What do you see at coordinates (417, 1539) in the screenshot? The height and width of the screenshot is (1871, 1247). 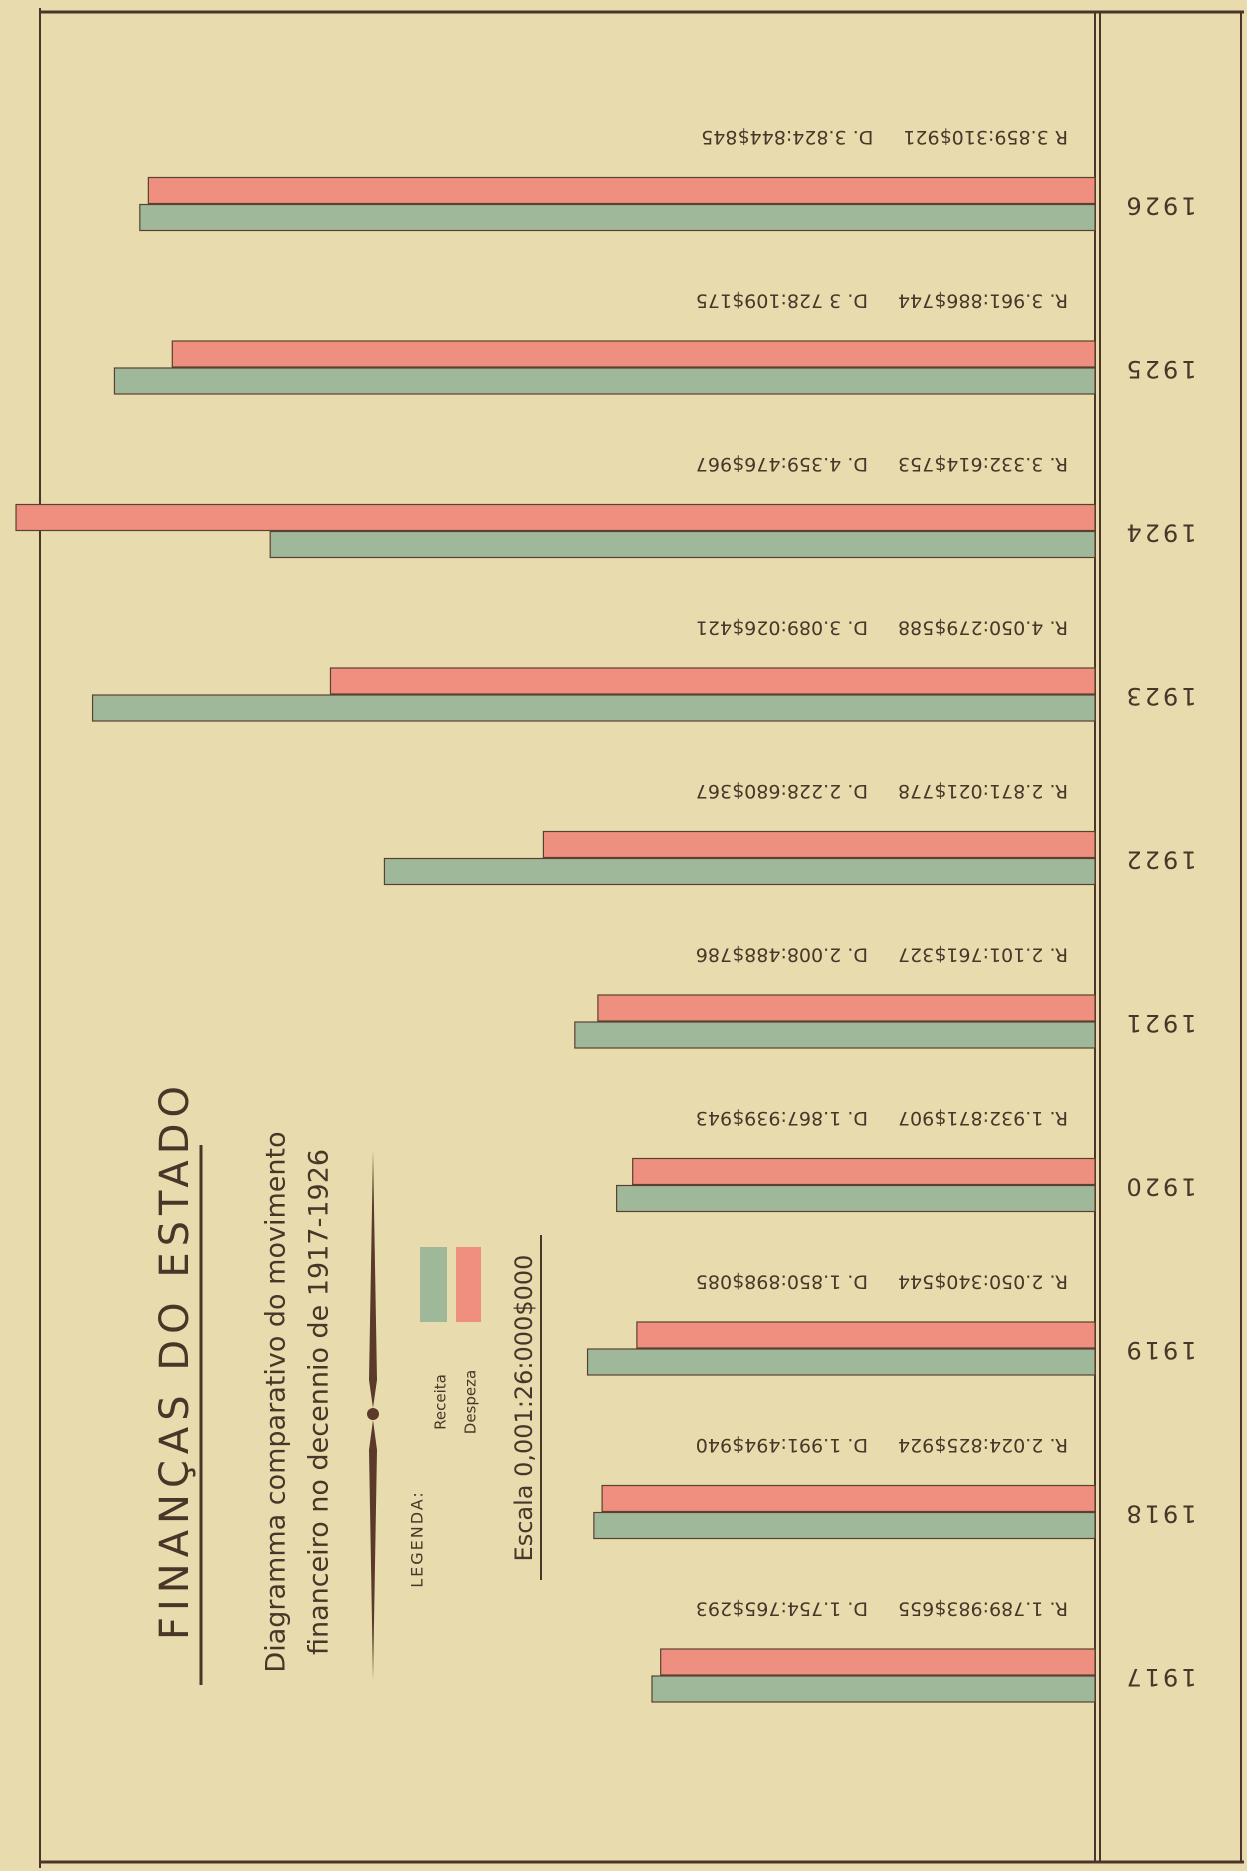 I see `legend-title: LEGENDA:` at bounding box center [417, 1539].